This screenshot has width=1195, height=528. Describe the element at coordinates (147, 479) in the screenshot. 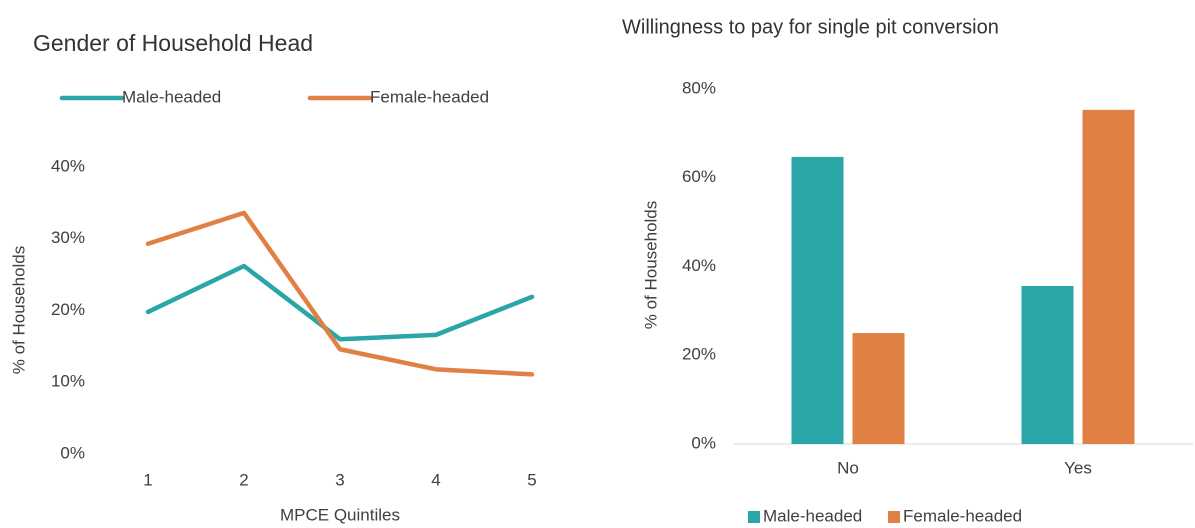

I see `x-tick-label: 1` at that location.